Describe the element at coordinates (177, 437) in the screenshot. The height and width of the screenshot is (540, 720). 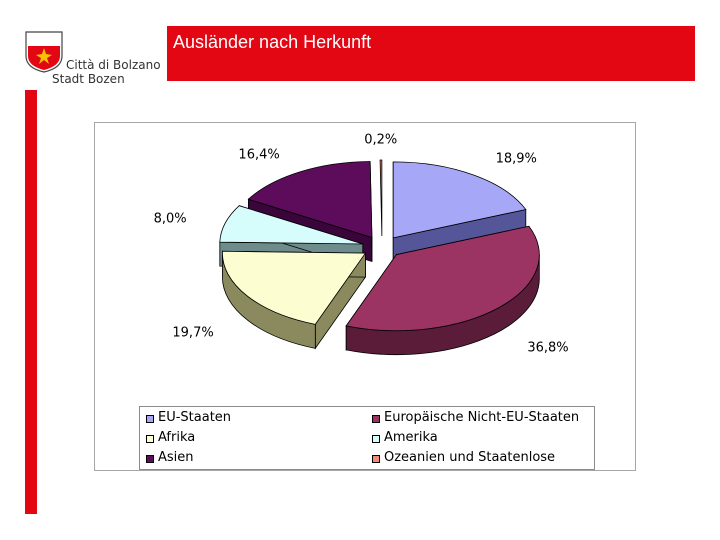
I see `legend-label: Afrika` at that location.